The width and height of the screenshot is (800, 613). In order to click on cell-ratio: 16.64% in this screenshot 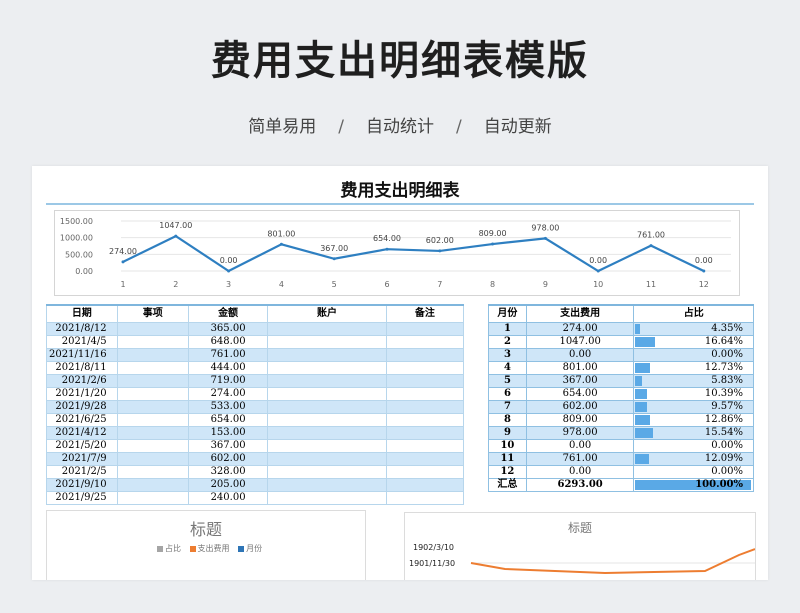, I will do `click(693, 342)`.